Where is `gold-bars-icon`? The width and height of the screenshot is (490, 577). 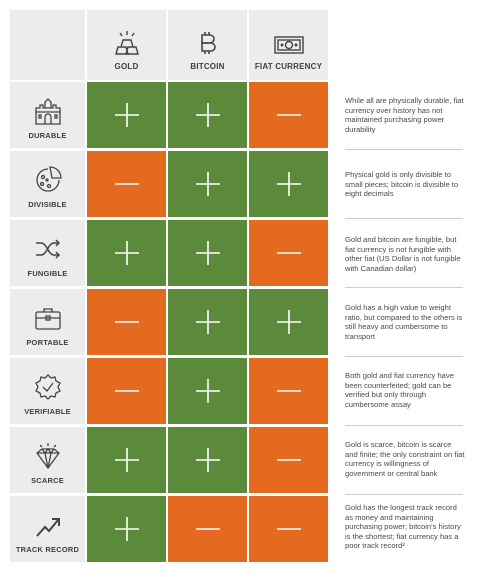 gold-bars-icon is located at coordinates (127, 43).